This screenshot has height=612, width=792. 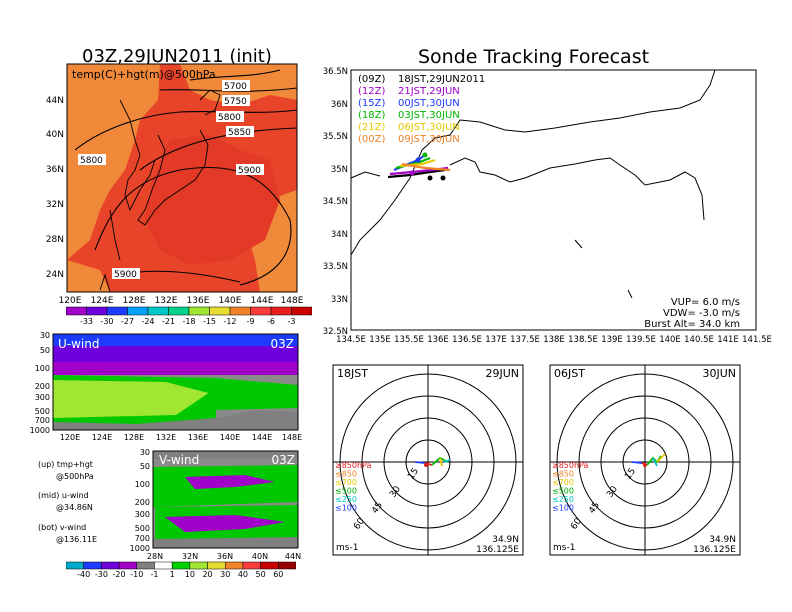 I want to click on hodo-right-levels: ≥850hPa≤850≤700≤500≤250≤100, so click(x=570, y=487).